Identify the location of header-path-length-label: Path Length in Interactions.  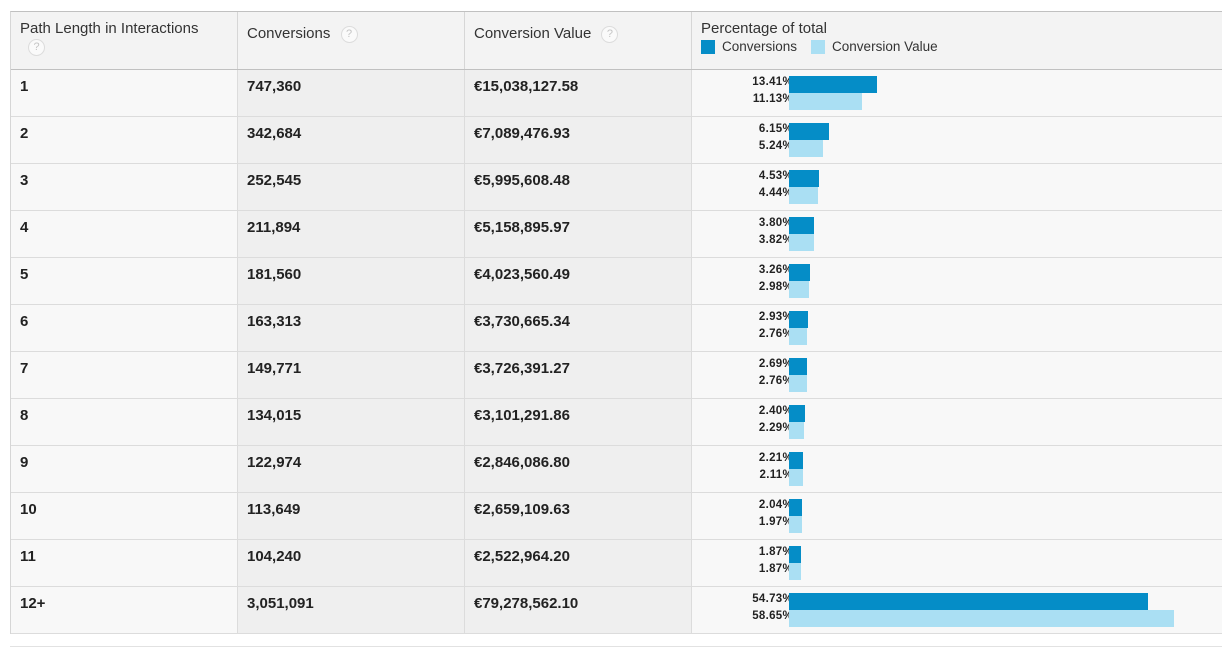
(109, 28).